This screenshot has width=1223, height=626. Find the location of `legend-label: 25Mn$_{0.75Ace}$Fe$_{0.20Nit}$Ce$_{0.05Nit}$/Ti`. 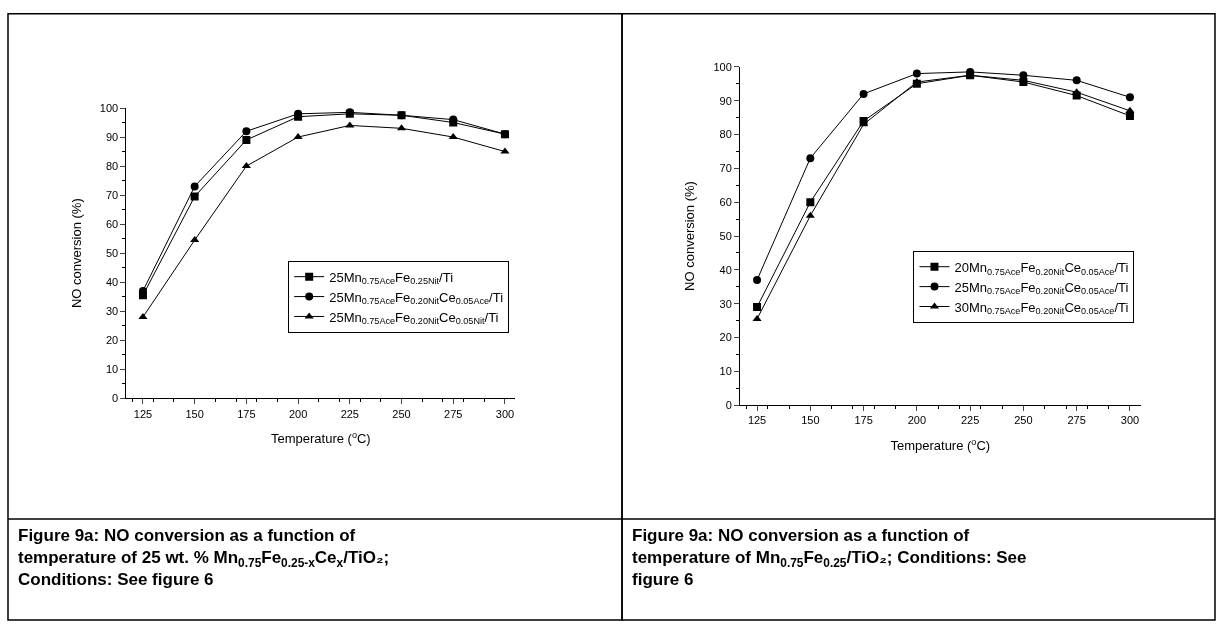

legend-label: 25Mn$_{0.75Ace}$Fe$_{0.20Nit}$Ce$_{0.05Nit}$/Ti is located at coordinates (414, 318).